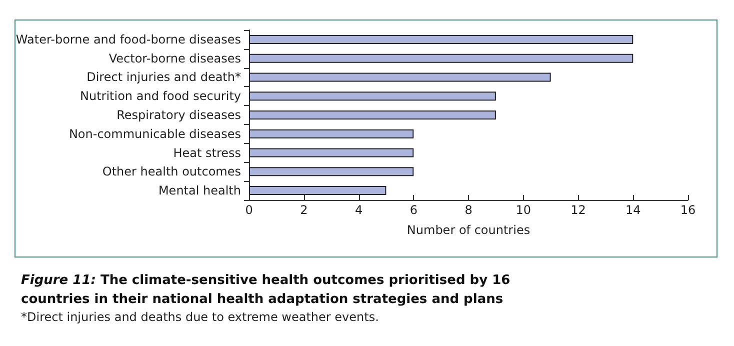 The height and width of the screenshot is (346, 734). I want to click on y-tick-label: Vector-borne diseases, so click(174, 58).